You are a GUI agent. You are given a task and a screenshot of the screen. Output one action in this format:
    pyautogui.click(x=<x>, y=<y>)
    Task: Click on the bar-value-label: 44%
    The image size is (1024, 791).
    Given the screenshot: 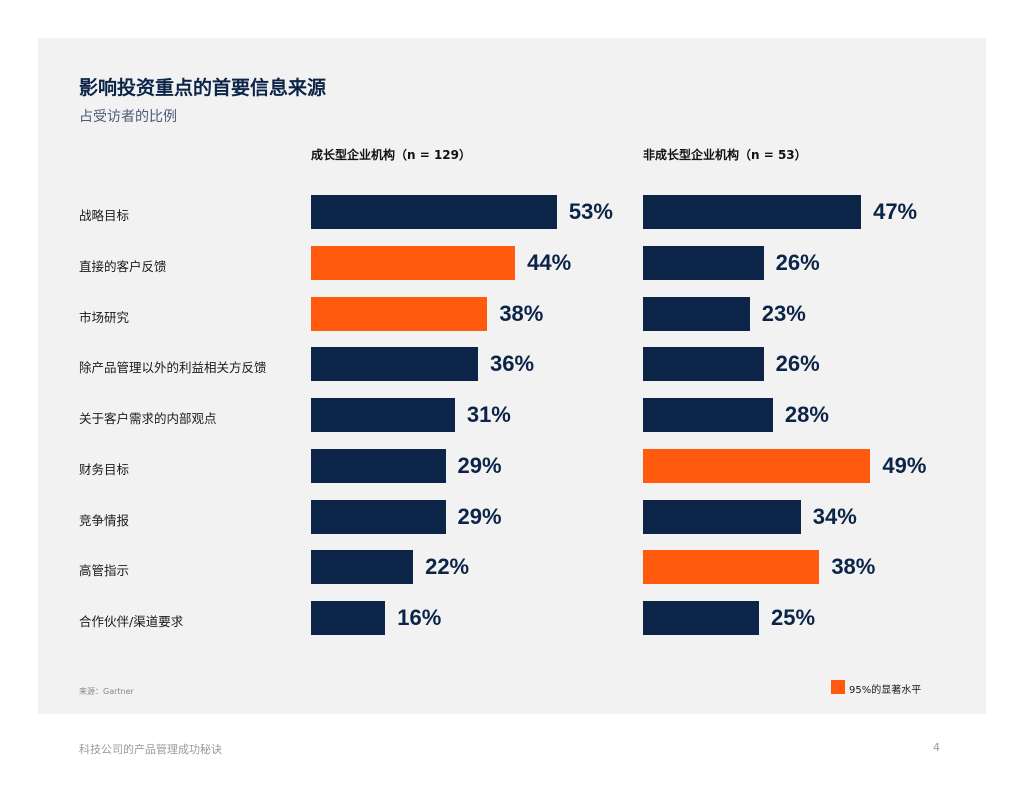 What is the action you would take?
    pyautogui.click(x=549, y=262)
    